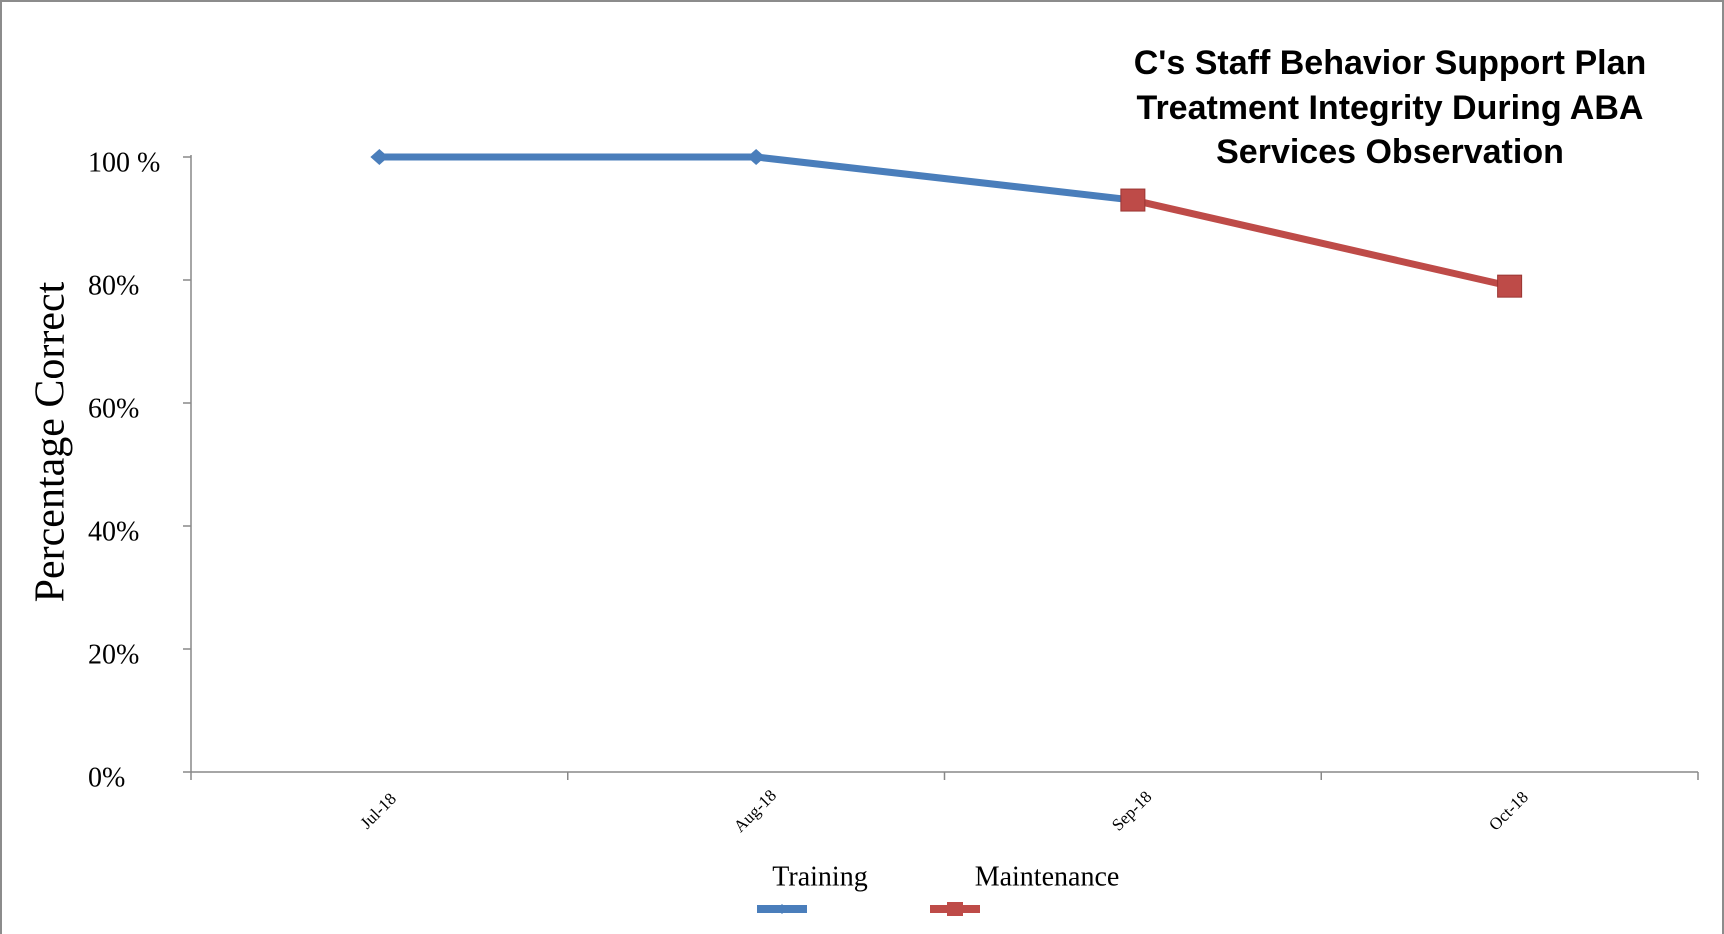  I want to click on legend-label: Training, so click(819, 876).